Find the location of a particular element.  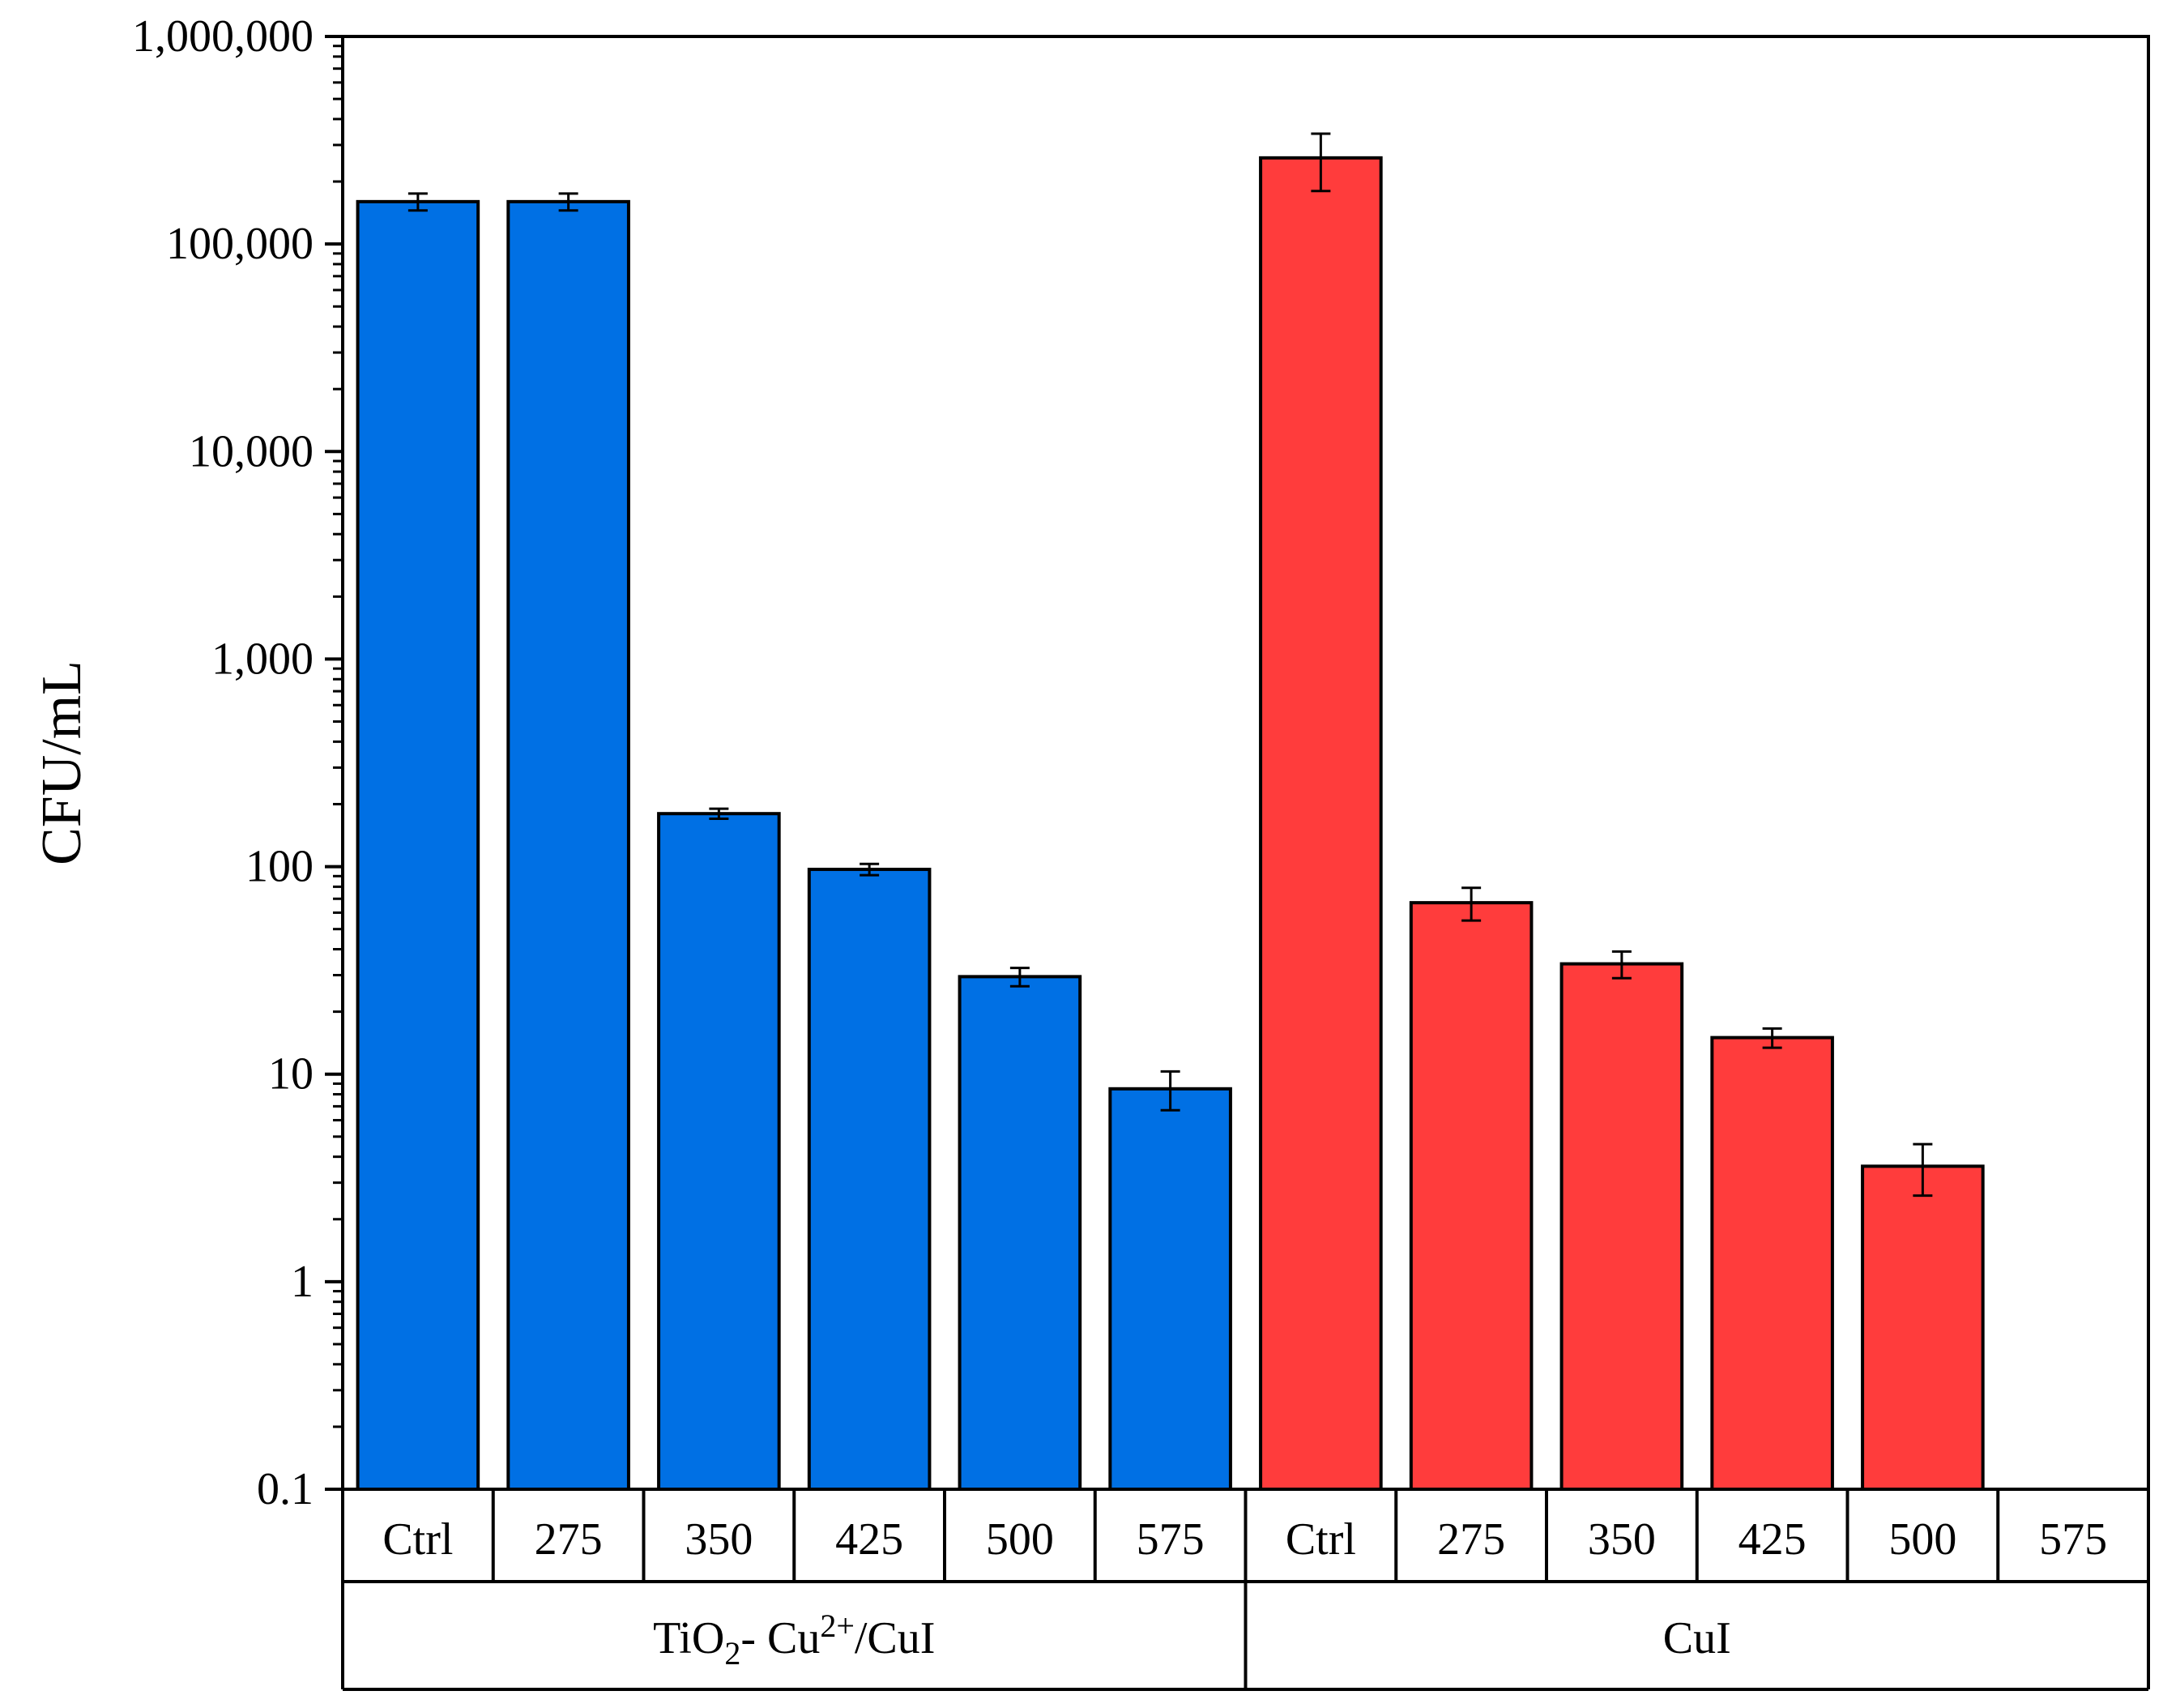

group-label: CuI is located at coordinates (1697, 1638).